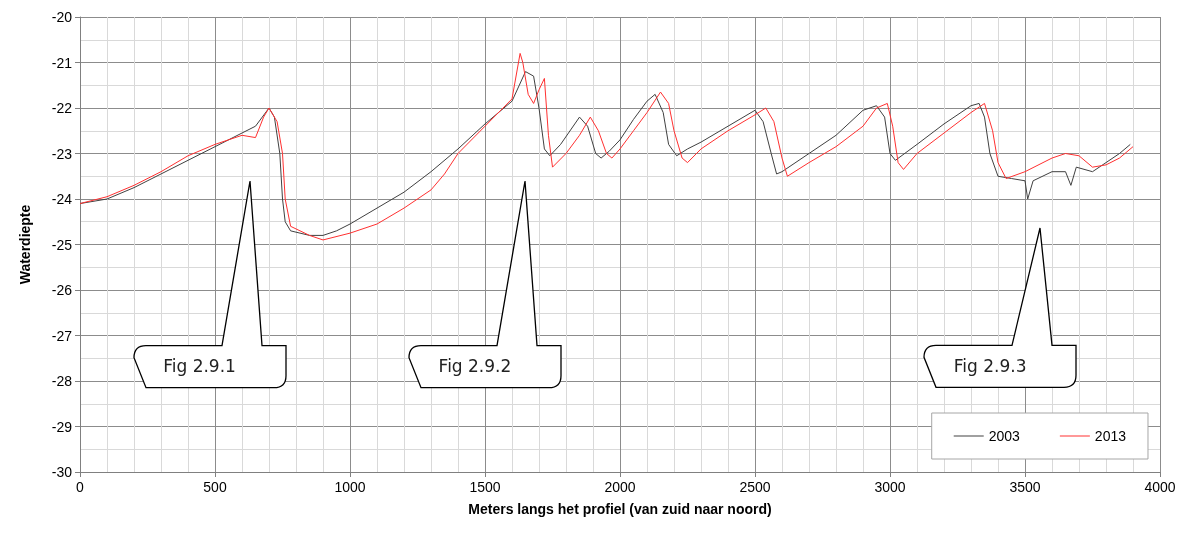 This screenshot has width=1184, height=537. I want to click on y-tick-label: -20, so click(62, 17).